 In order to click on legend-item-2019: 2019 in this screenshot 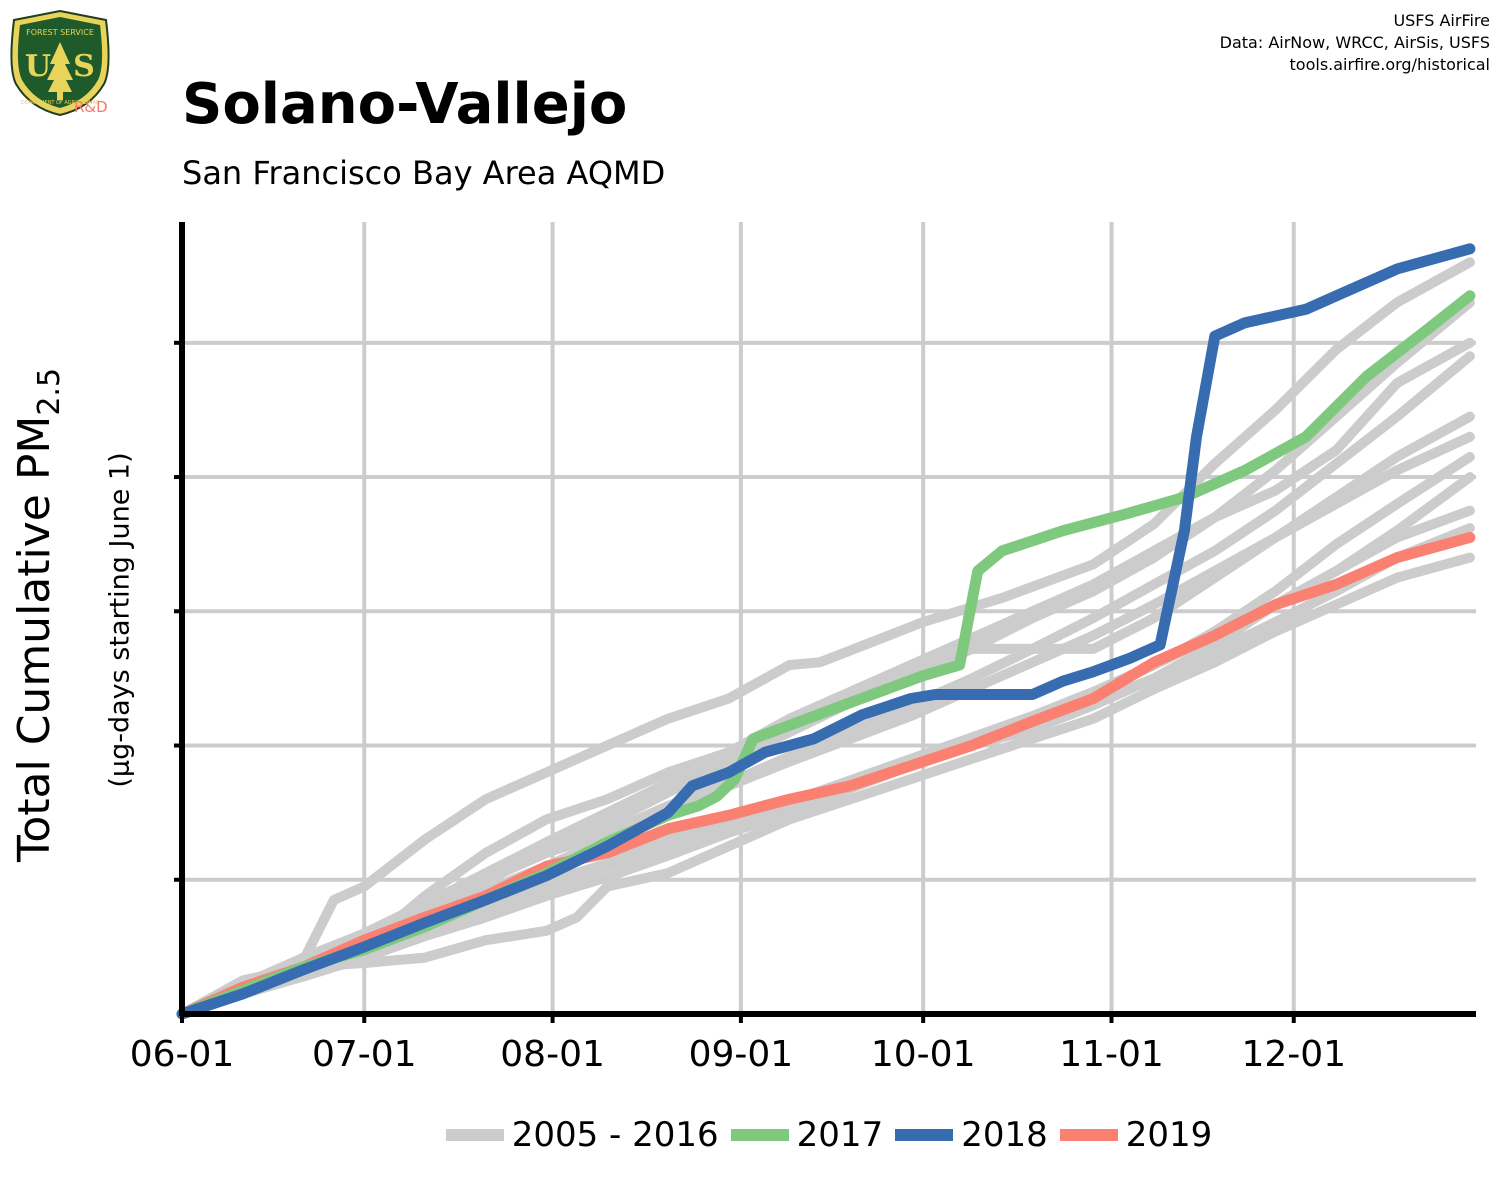, I will do `click(1136, 1135)`.